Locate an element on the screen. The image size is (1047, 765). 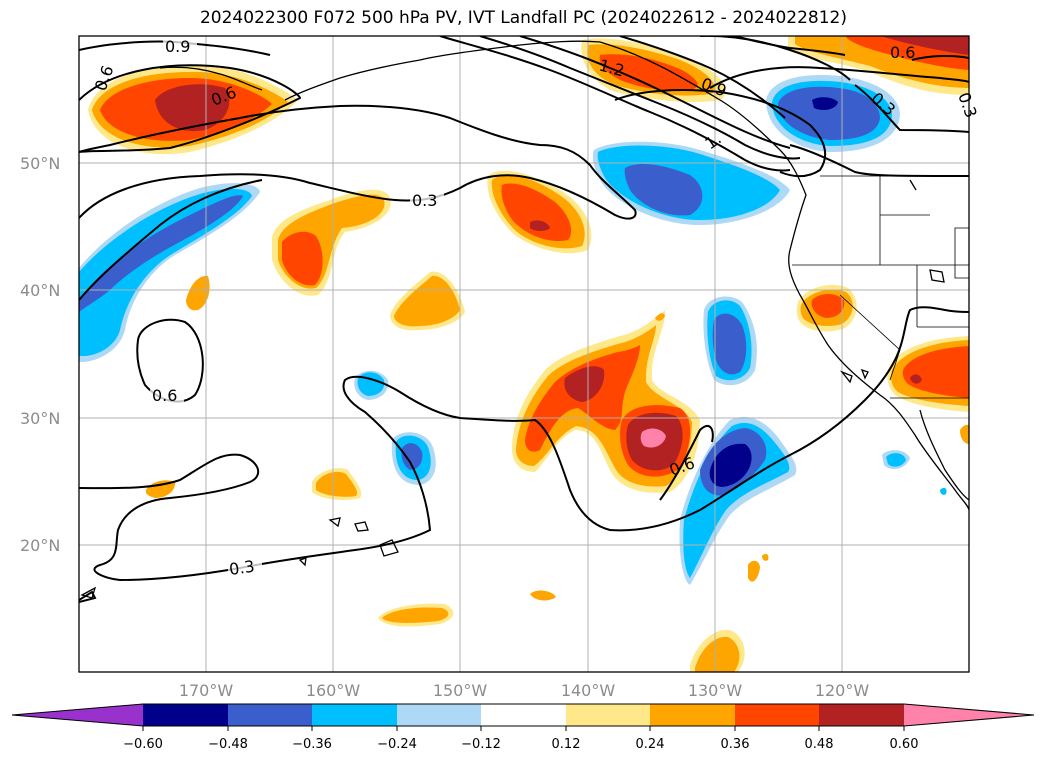
lat-label: 30°N is located at coordinates (40, 418).